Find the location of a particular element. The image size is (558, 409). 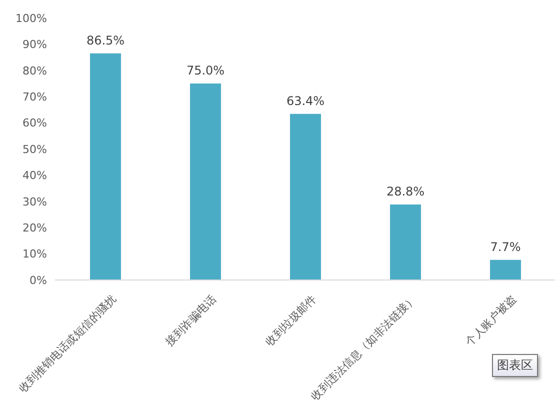

y-tick-label: 0% is located at coordinates (38, 280).